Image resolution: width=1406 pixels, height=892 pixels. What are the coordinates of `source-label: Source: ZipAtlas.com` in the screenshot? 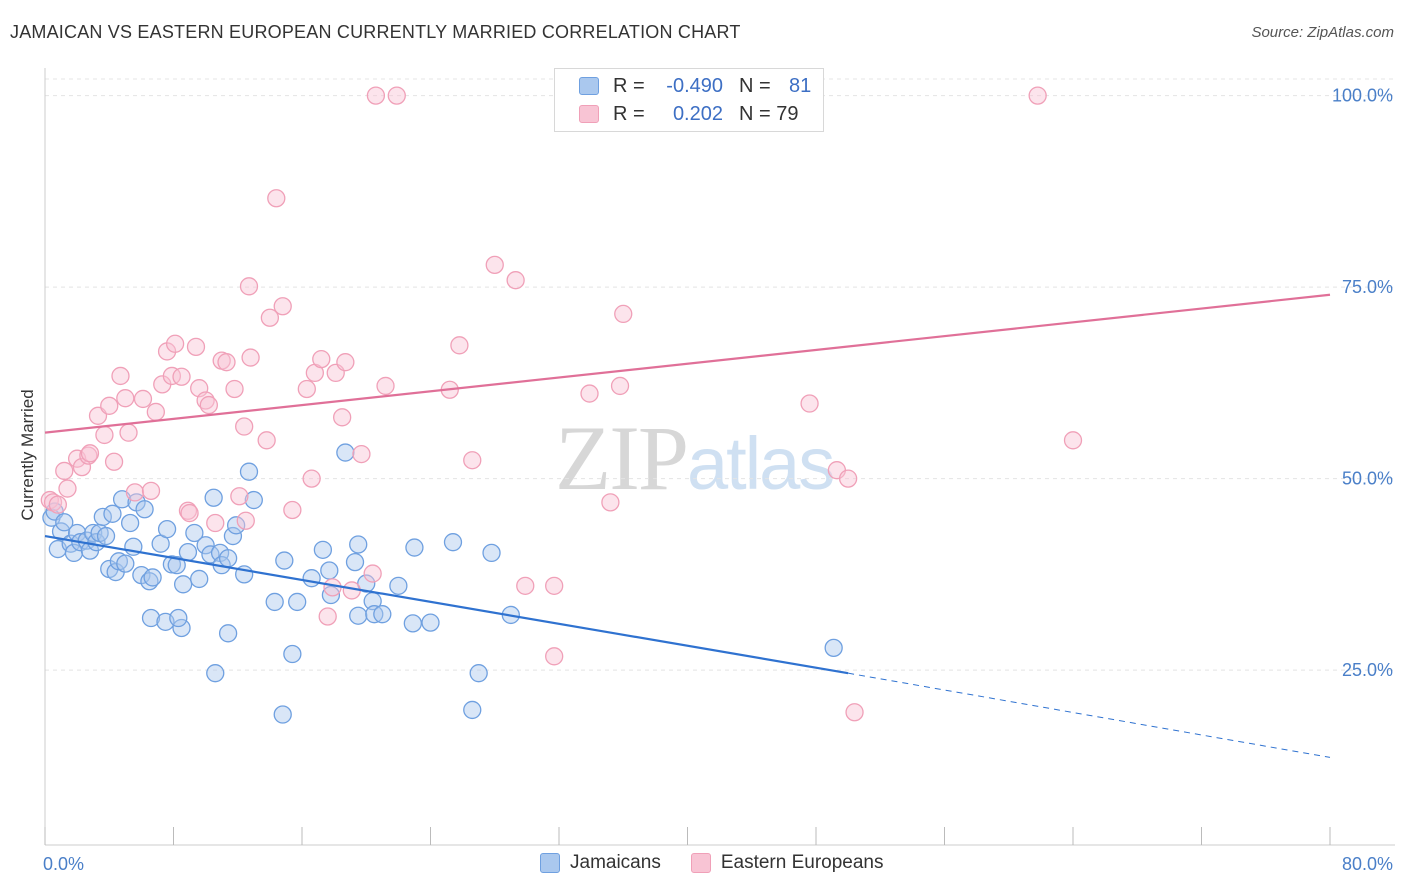 It's located at (1322, 32).